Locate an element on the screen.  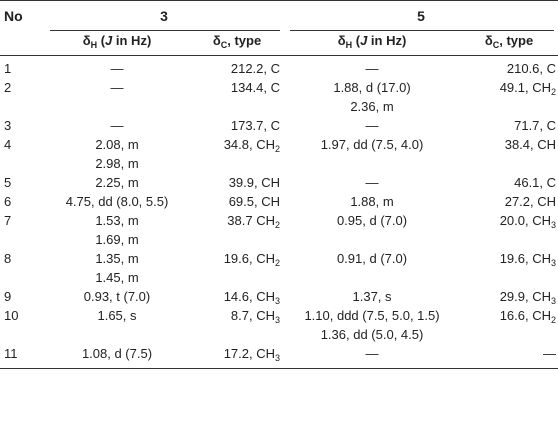
compound-5-label: 5 is located at coordinates (421, 16).